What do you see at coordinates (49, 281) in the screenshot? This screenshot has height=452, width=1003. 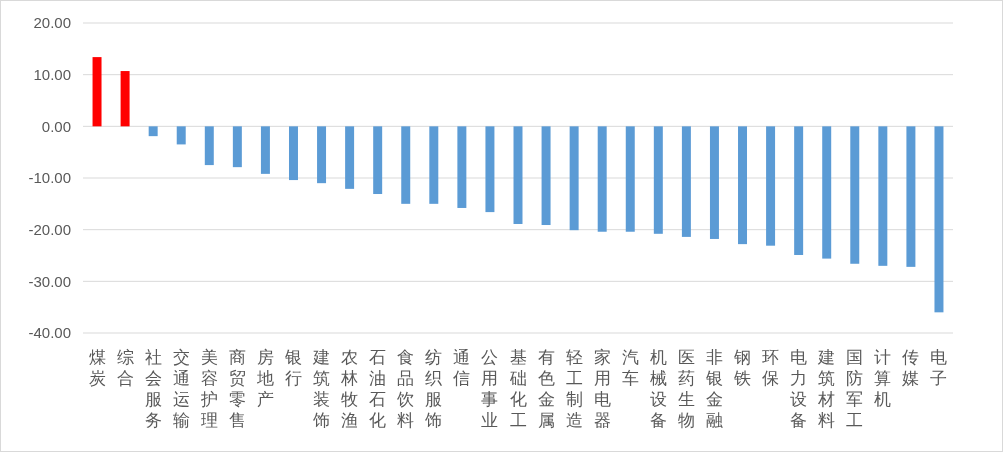 I see `y-tick-label: -30.00` at bounding box center [49, 281].